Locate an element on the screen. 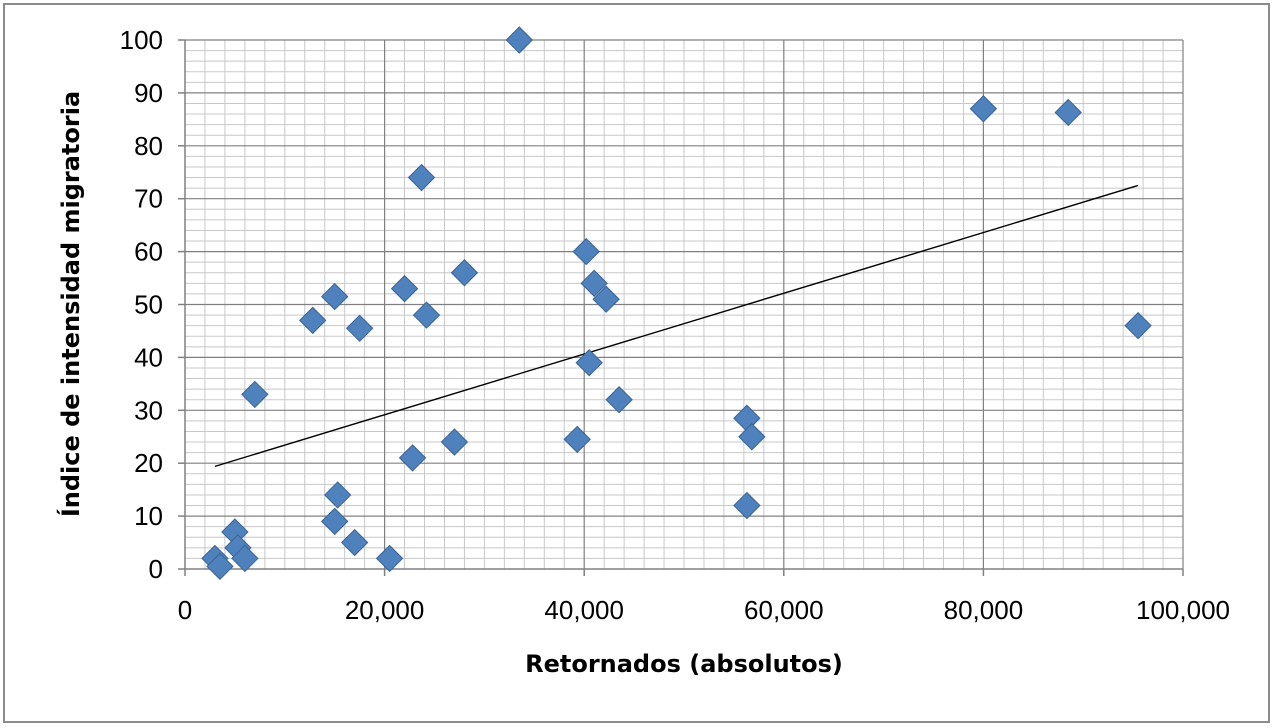 The image size is (1275, 728). y-axis-title: Índice de intensidad migratoria is located at coordinates (70, 304).